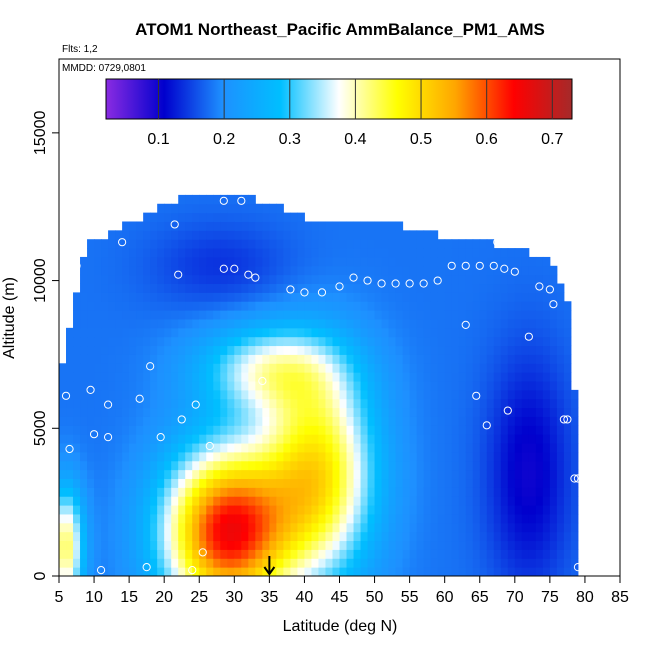 The height and width of the screenshot is (650, 650). I want to click on x-tick-label: 75, so click(550, 597).